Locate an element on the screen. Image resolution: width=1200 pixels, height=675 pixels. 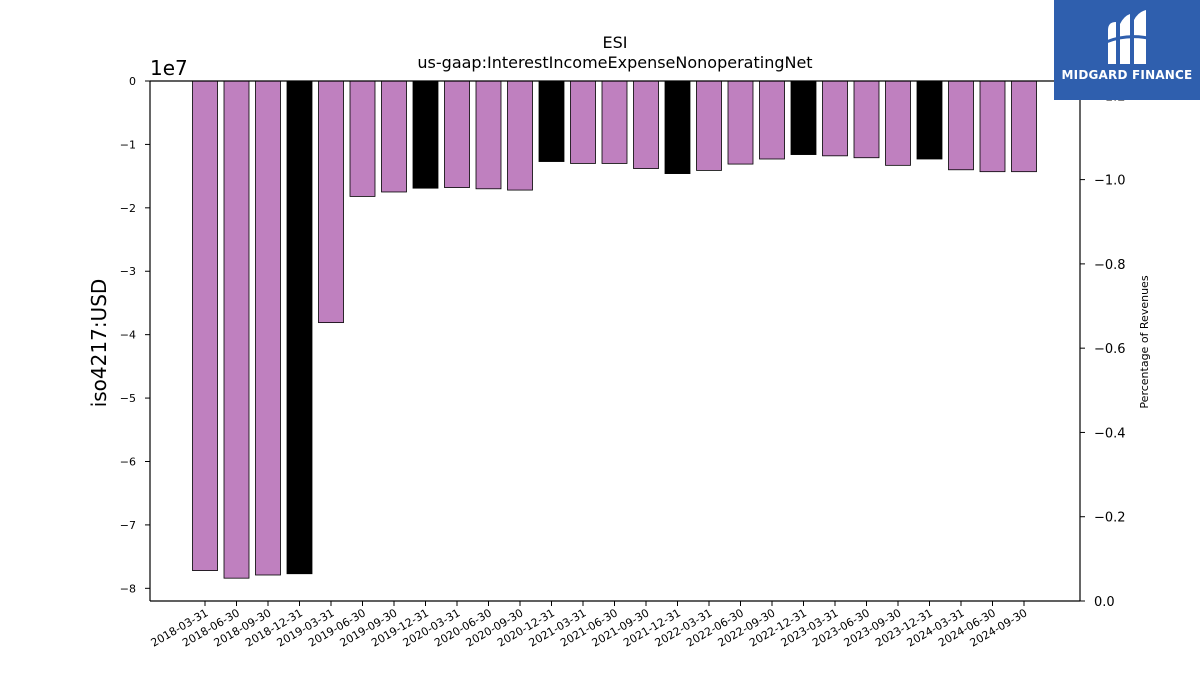
y-tick-label: −4 is located at coordinates (128, 335).